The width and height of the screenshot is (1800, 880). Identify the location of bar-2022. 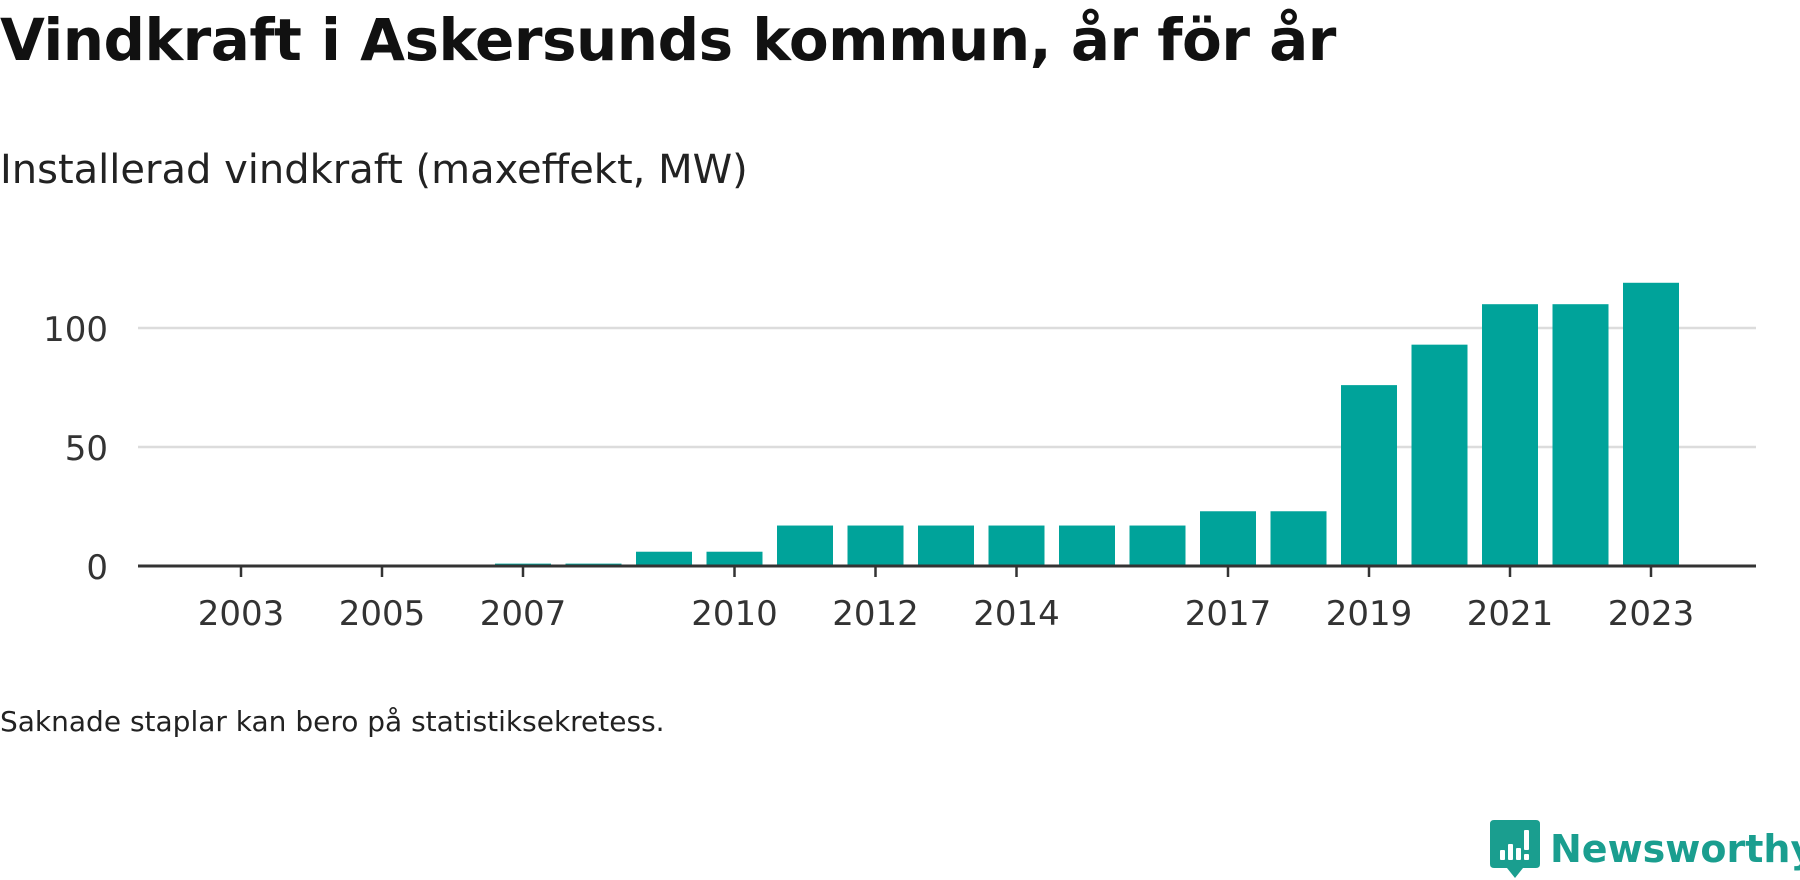
(1580, 435).